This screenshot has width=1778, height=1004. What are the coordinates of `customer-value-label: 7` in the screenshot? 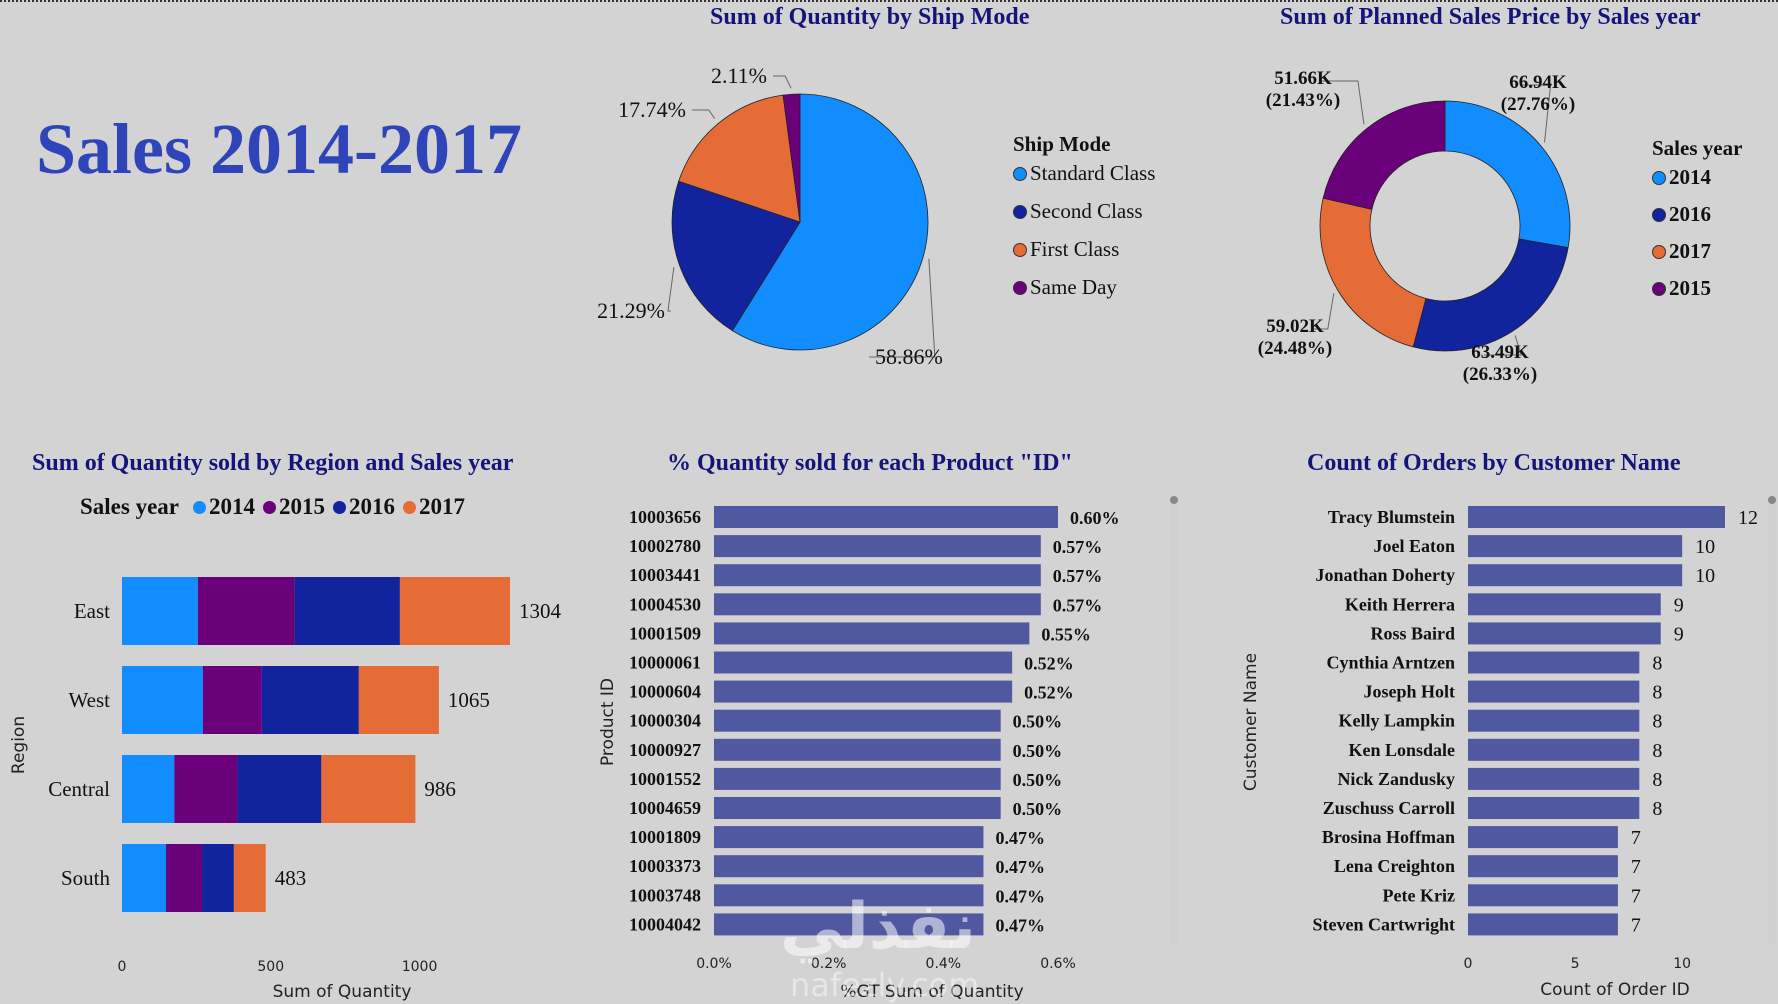 It's located at (1636, 925).